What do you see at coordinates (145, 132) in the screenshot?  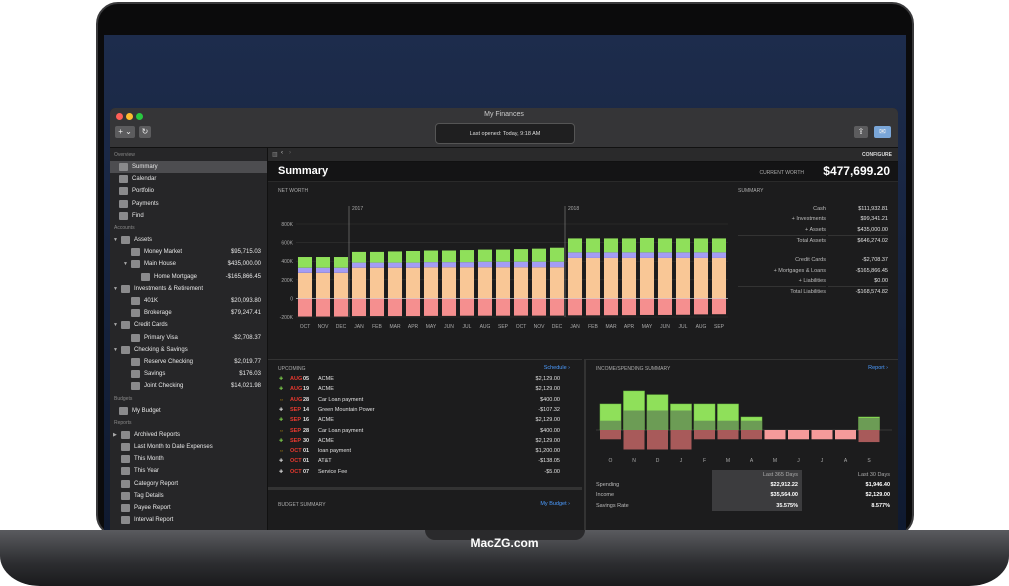 I see `refresh-button: ↻` at bounding box center [145, 132].